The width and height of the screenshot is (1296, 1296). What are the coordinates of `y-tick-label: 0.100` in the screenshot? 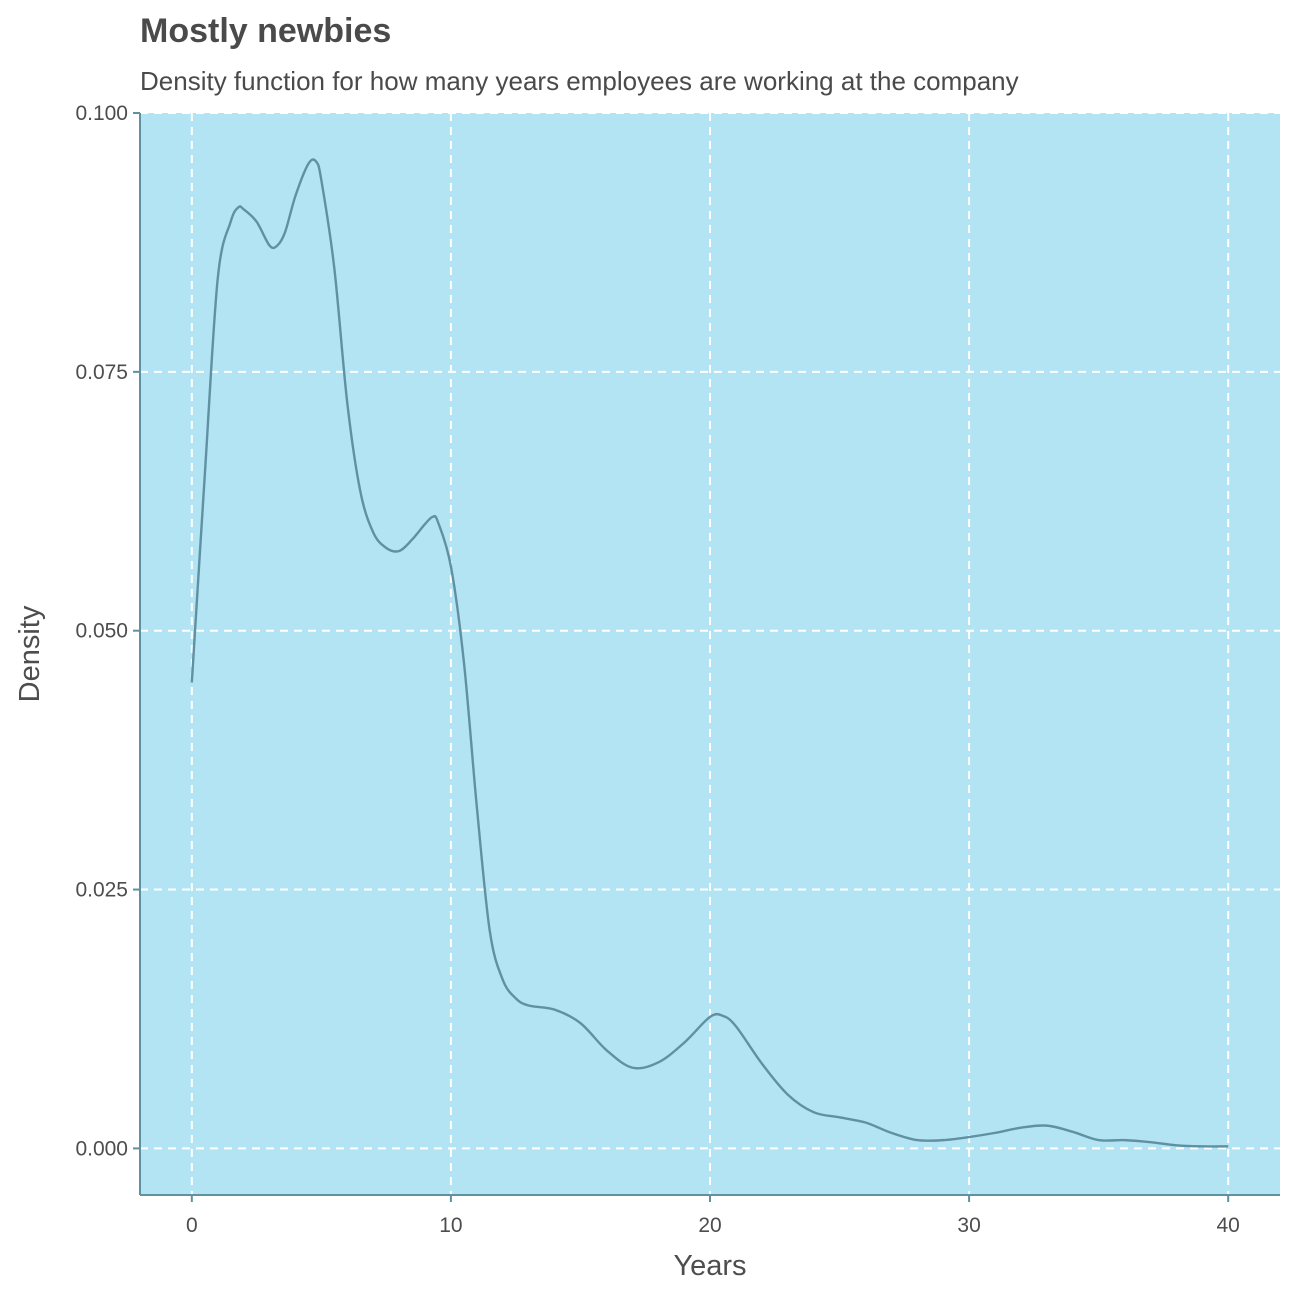 It's located at (101, 113).